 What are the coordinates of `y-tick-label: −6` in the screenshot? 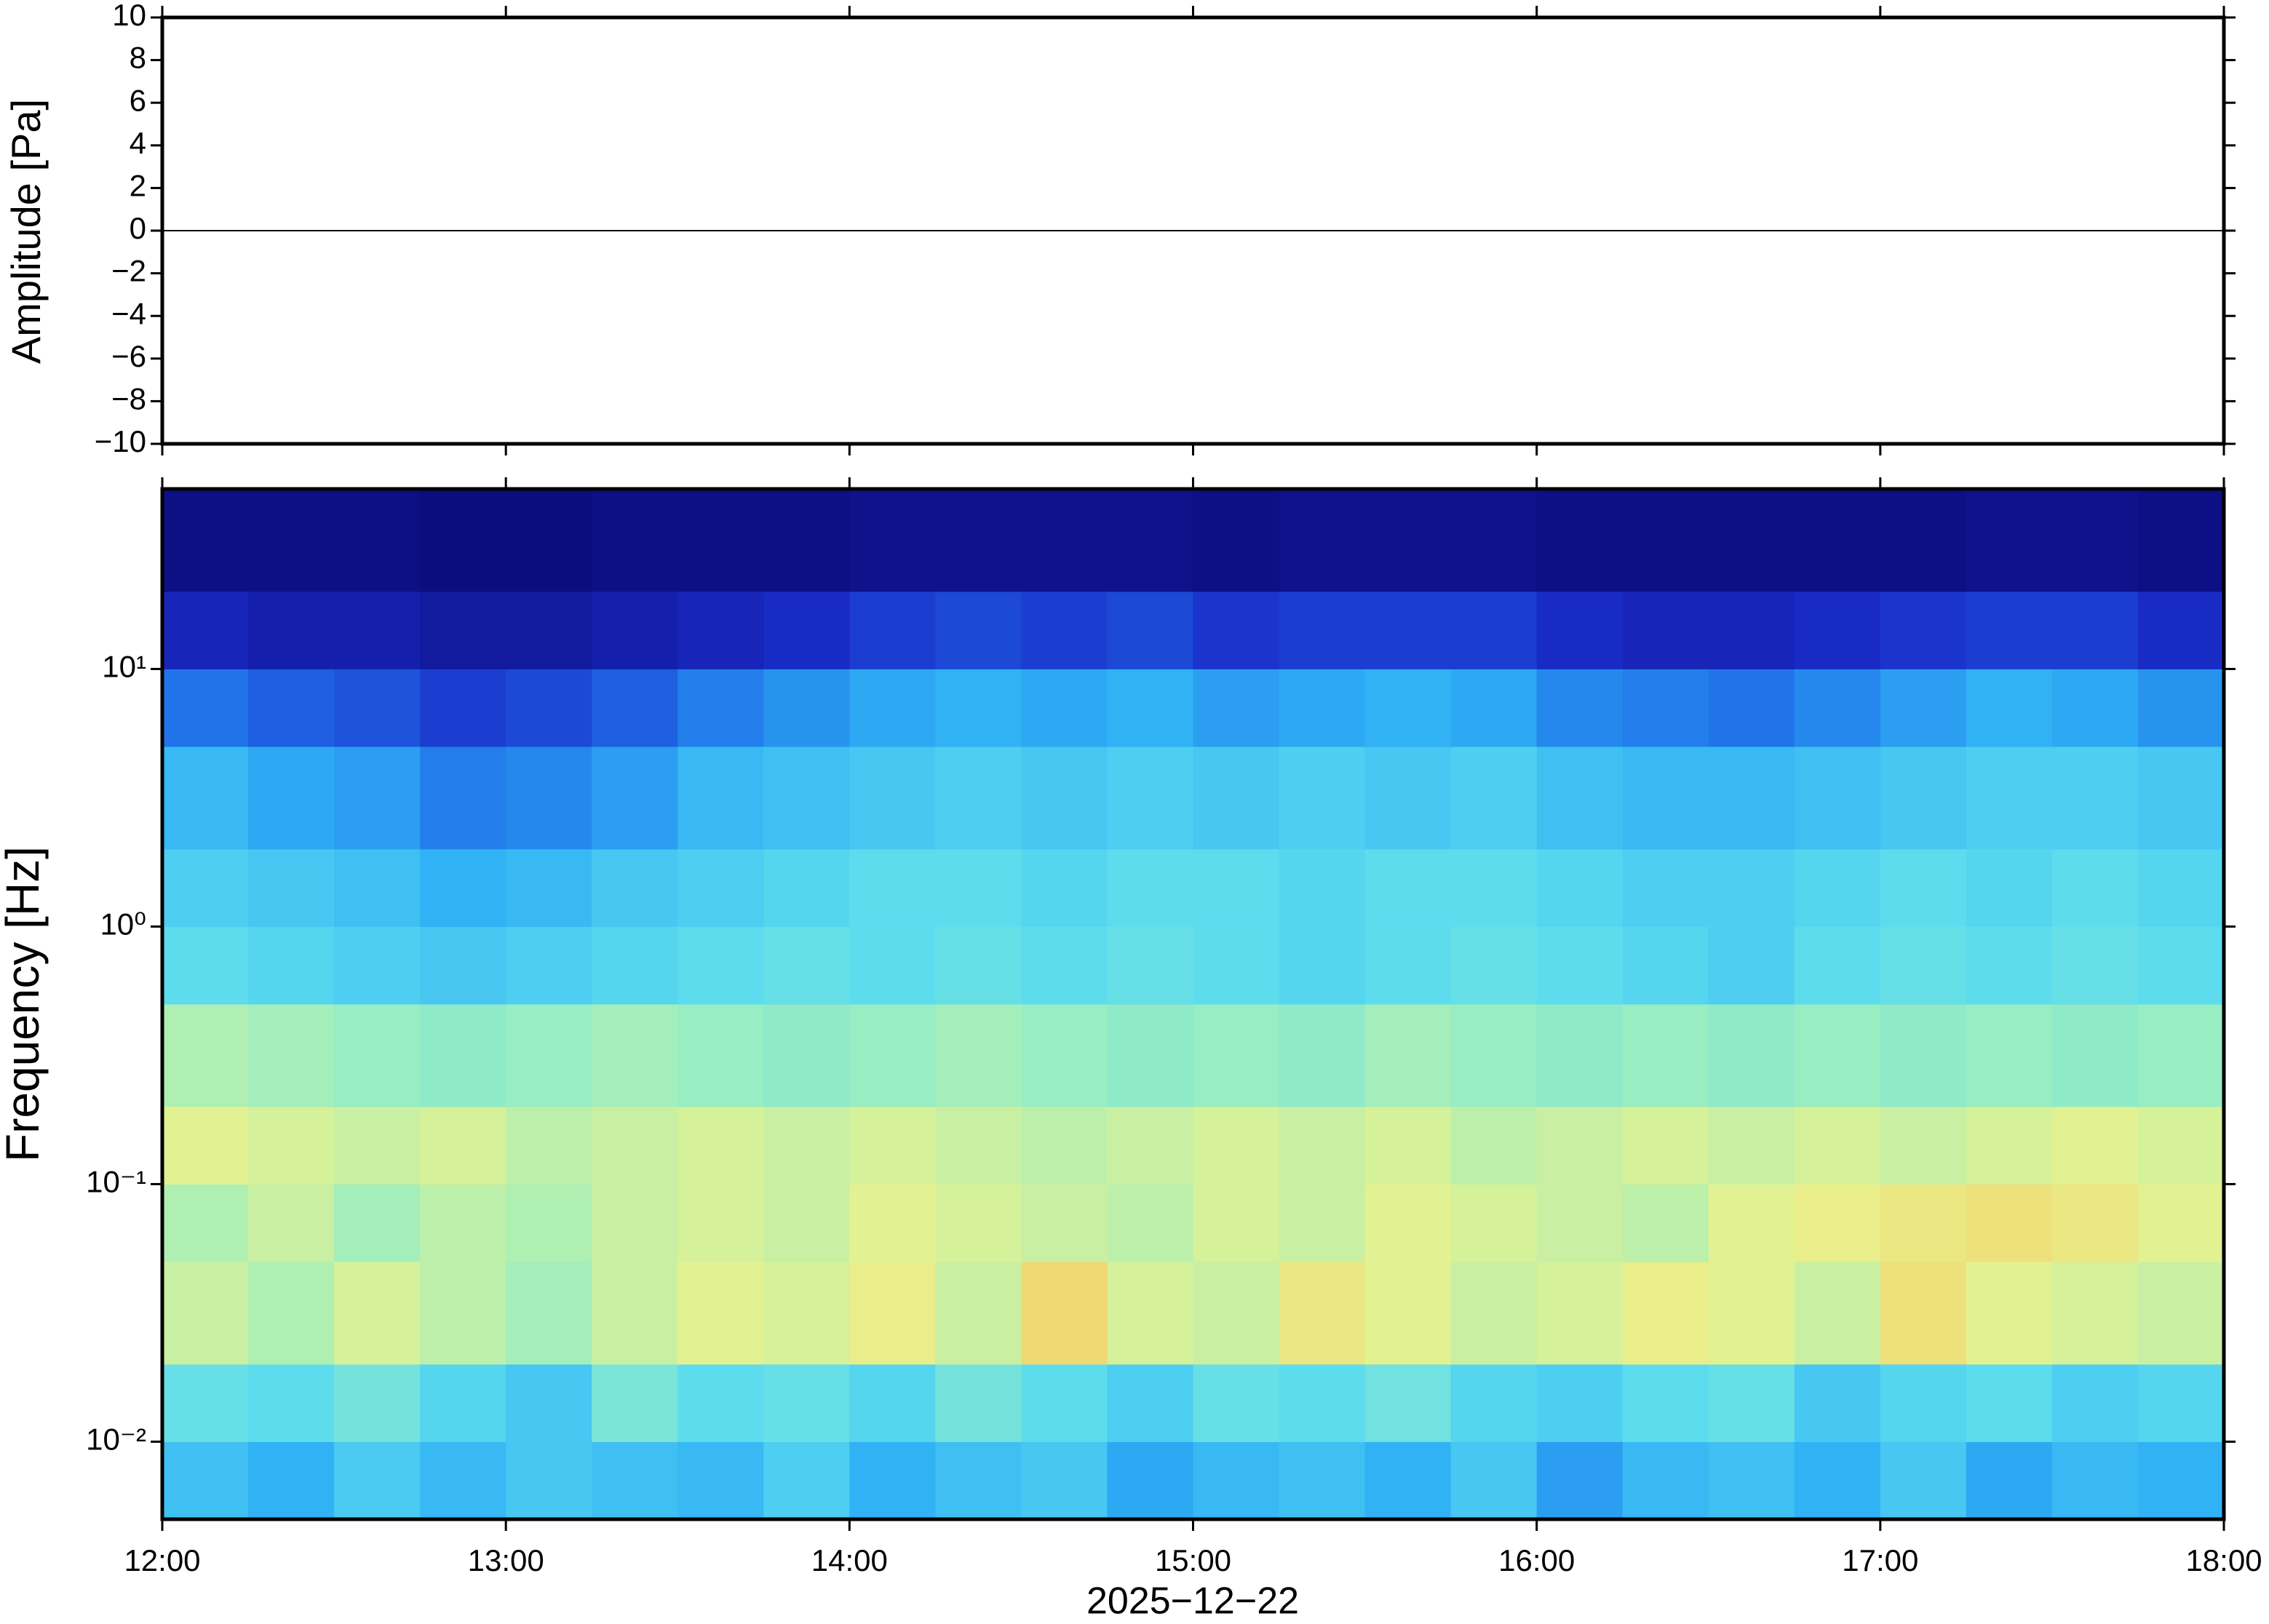 It's located at (128, 356).